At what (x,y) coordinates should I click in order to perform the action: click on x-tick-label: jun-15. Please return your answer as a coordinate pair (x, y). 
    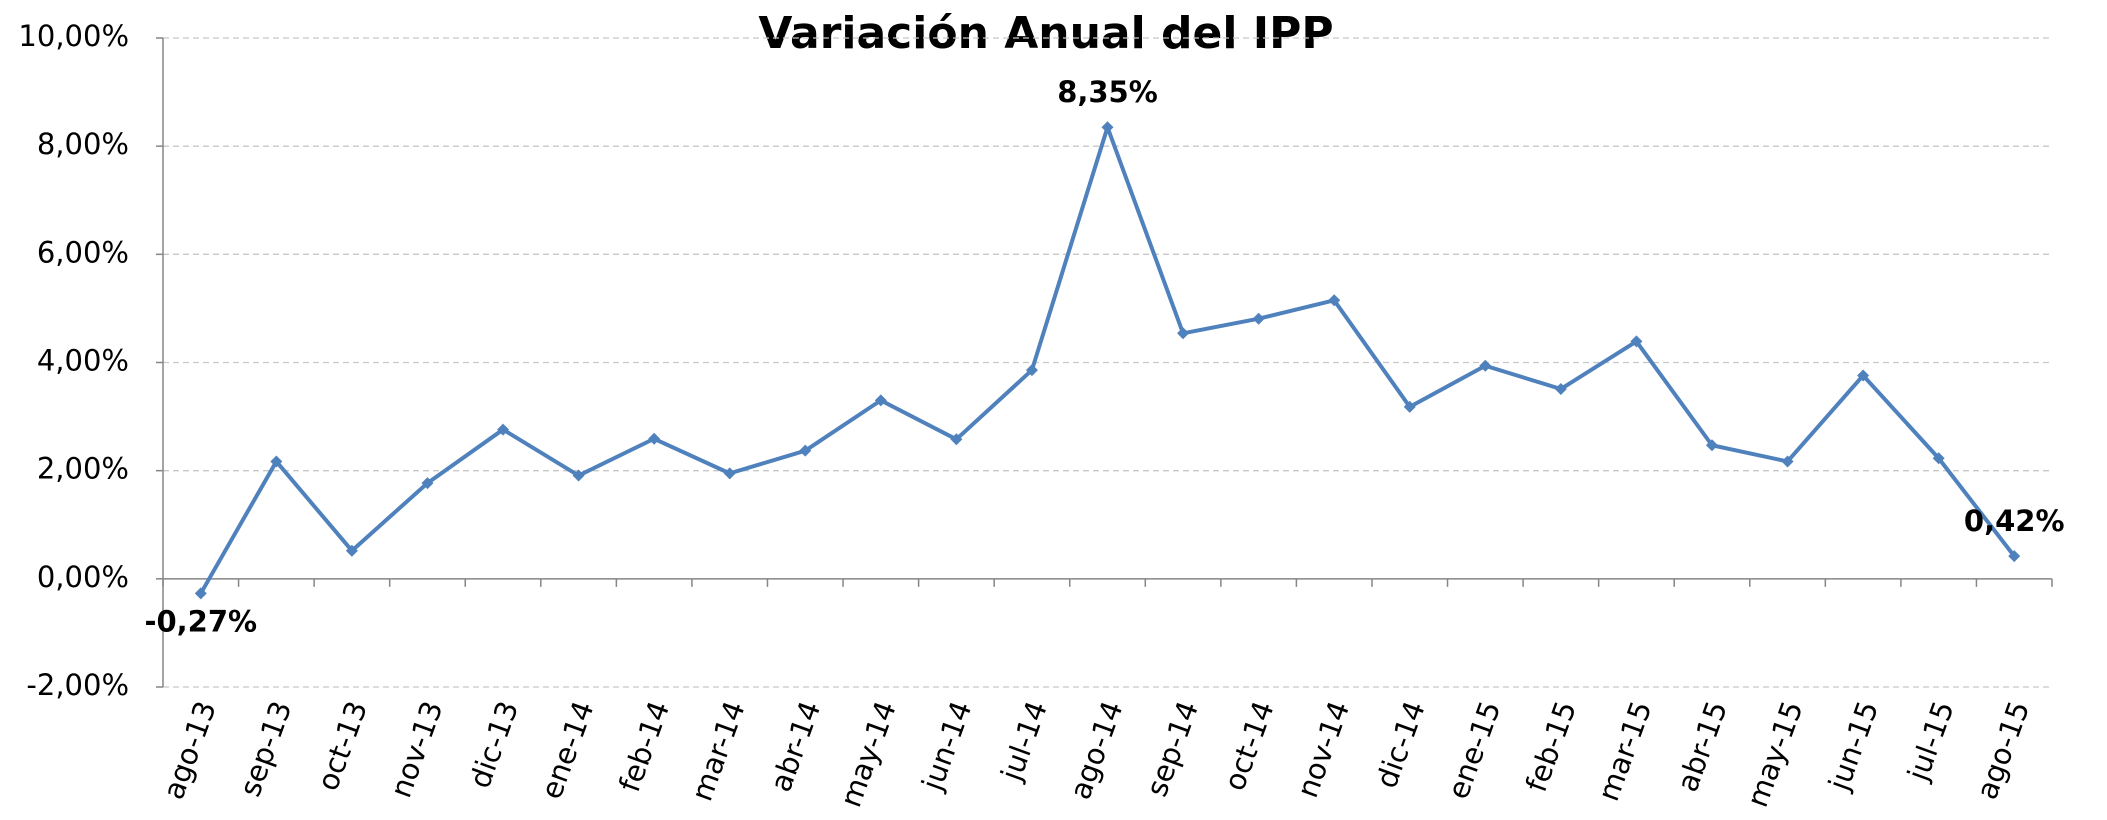
    Looking at the image, I should click on (1853, 746).